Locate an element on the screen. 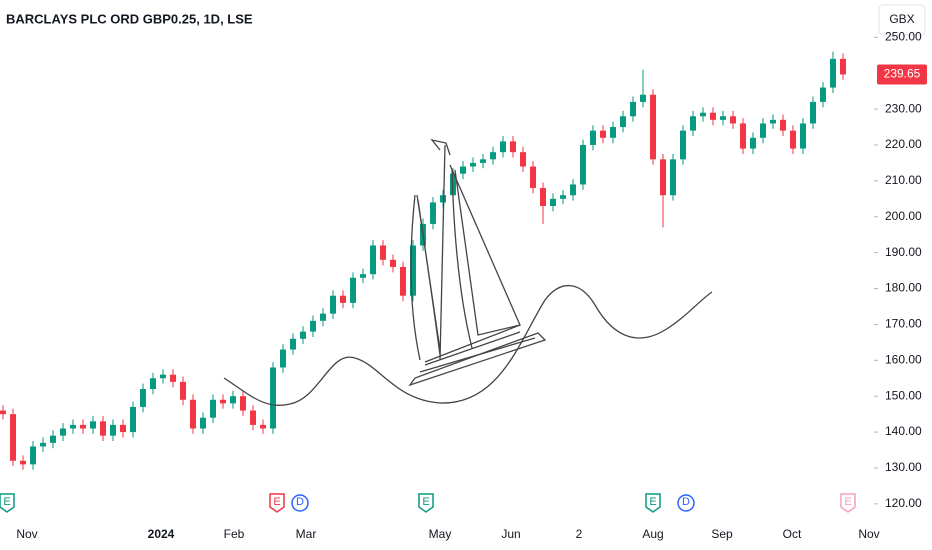 Image resolution: width=932 pixels, height=550 pixels. y-tick-label: 250.00 is located at coordinates (903, 36).